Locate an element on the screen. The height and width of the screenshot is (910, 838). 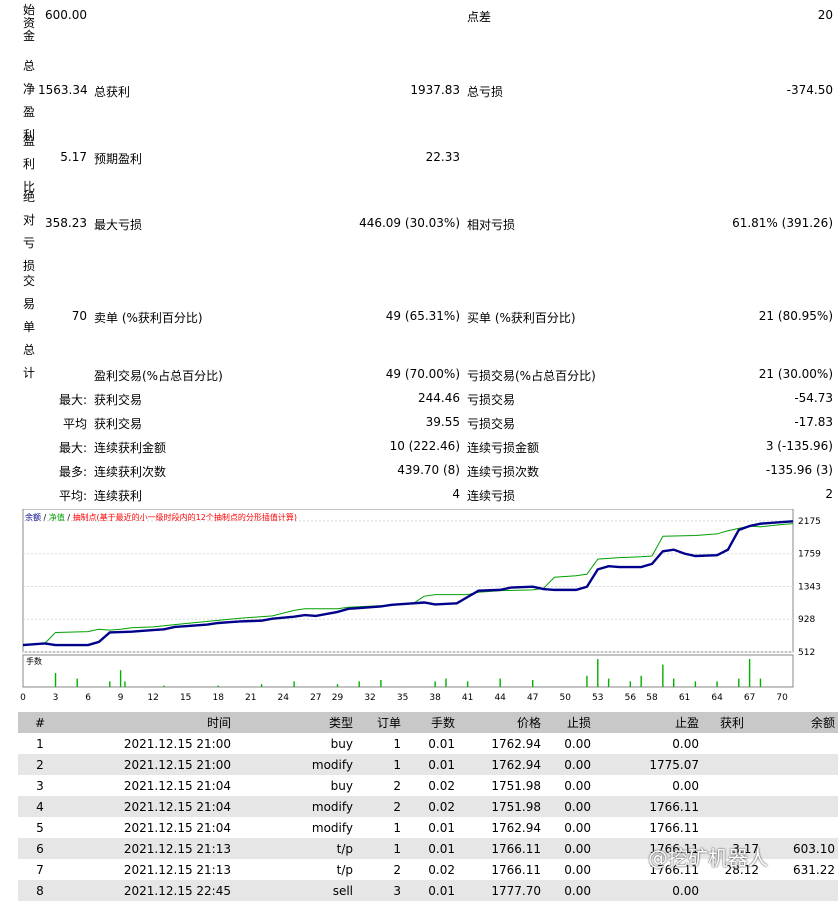
column-header: 类型 is located at coordinates (295, 722).